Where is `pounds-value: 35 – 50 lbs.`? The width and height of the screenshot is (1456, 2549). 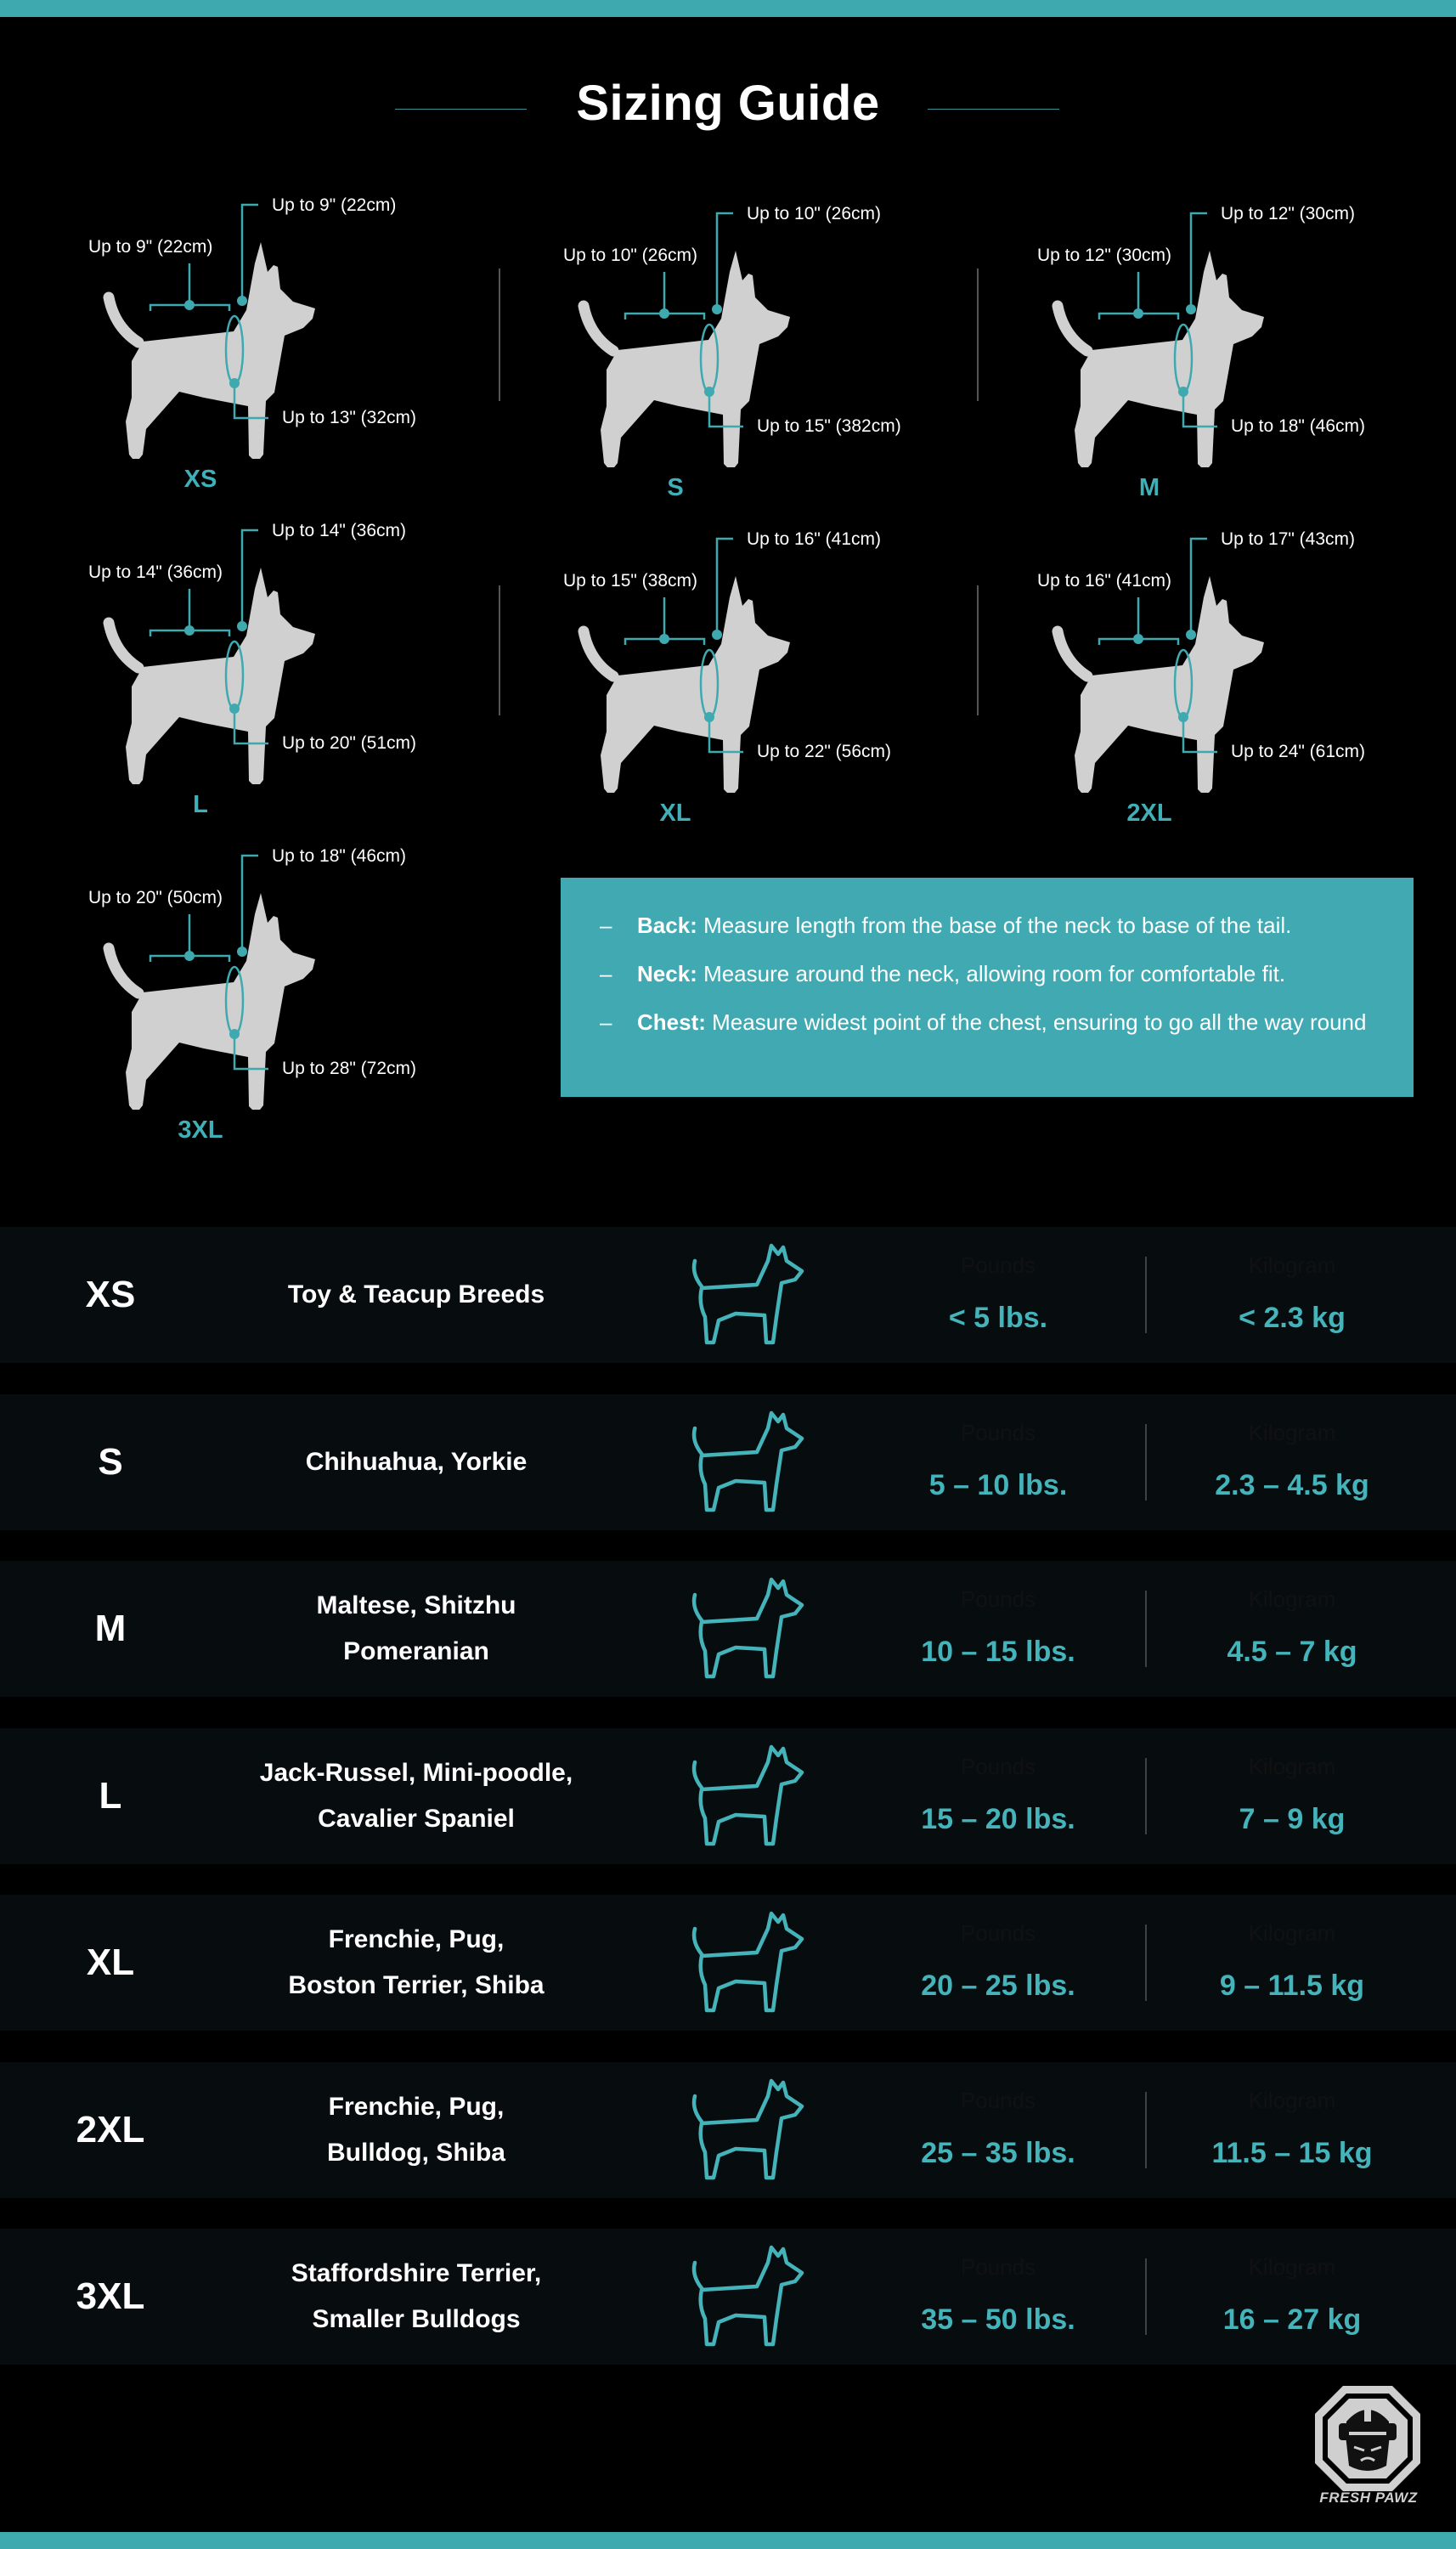 pounds-value: 35 – 50 lbs. is located at coordinates (998, 2320).